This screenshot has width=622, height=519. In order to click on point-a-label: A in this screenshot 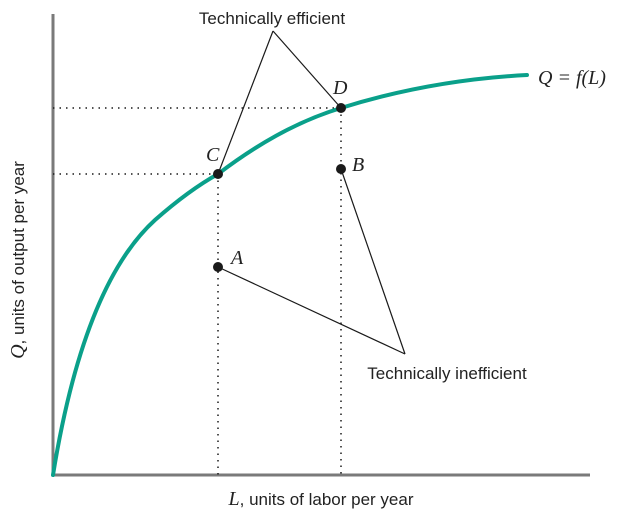, I will do `click(236, 258)`.